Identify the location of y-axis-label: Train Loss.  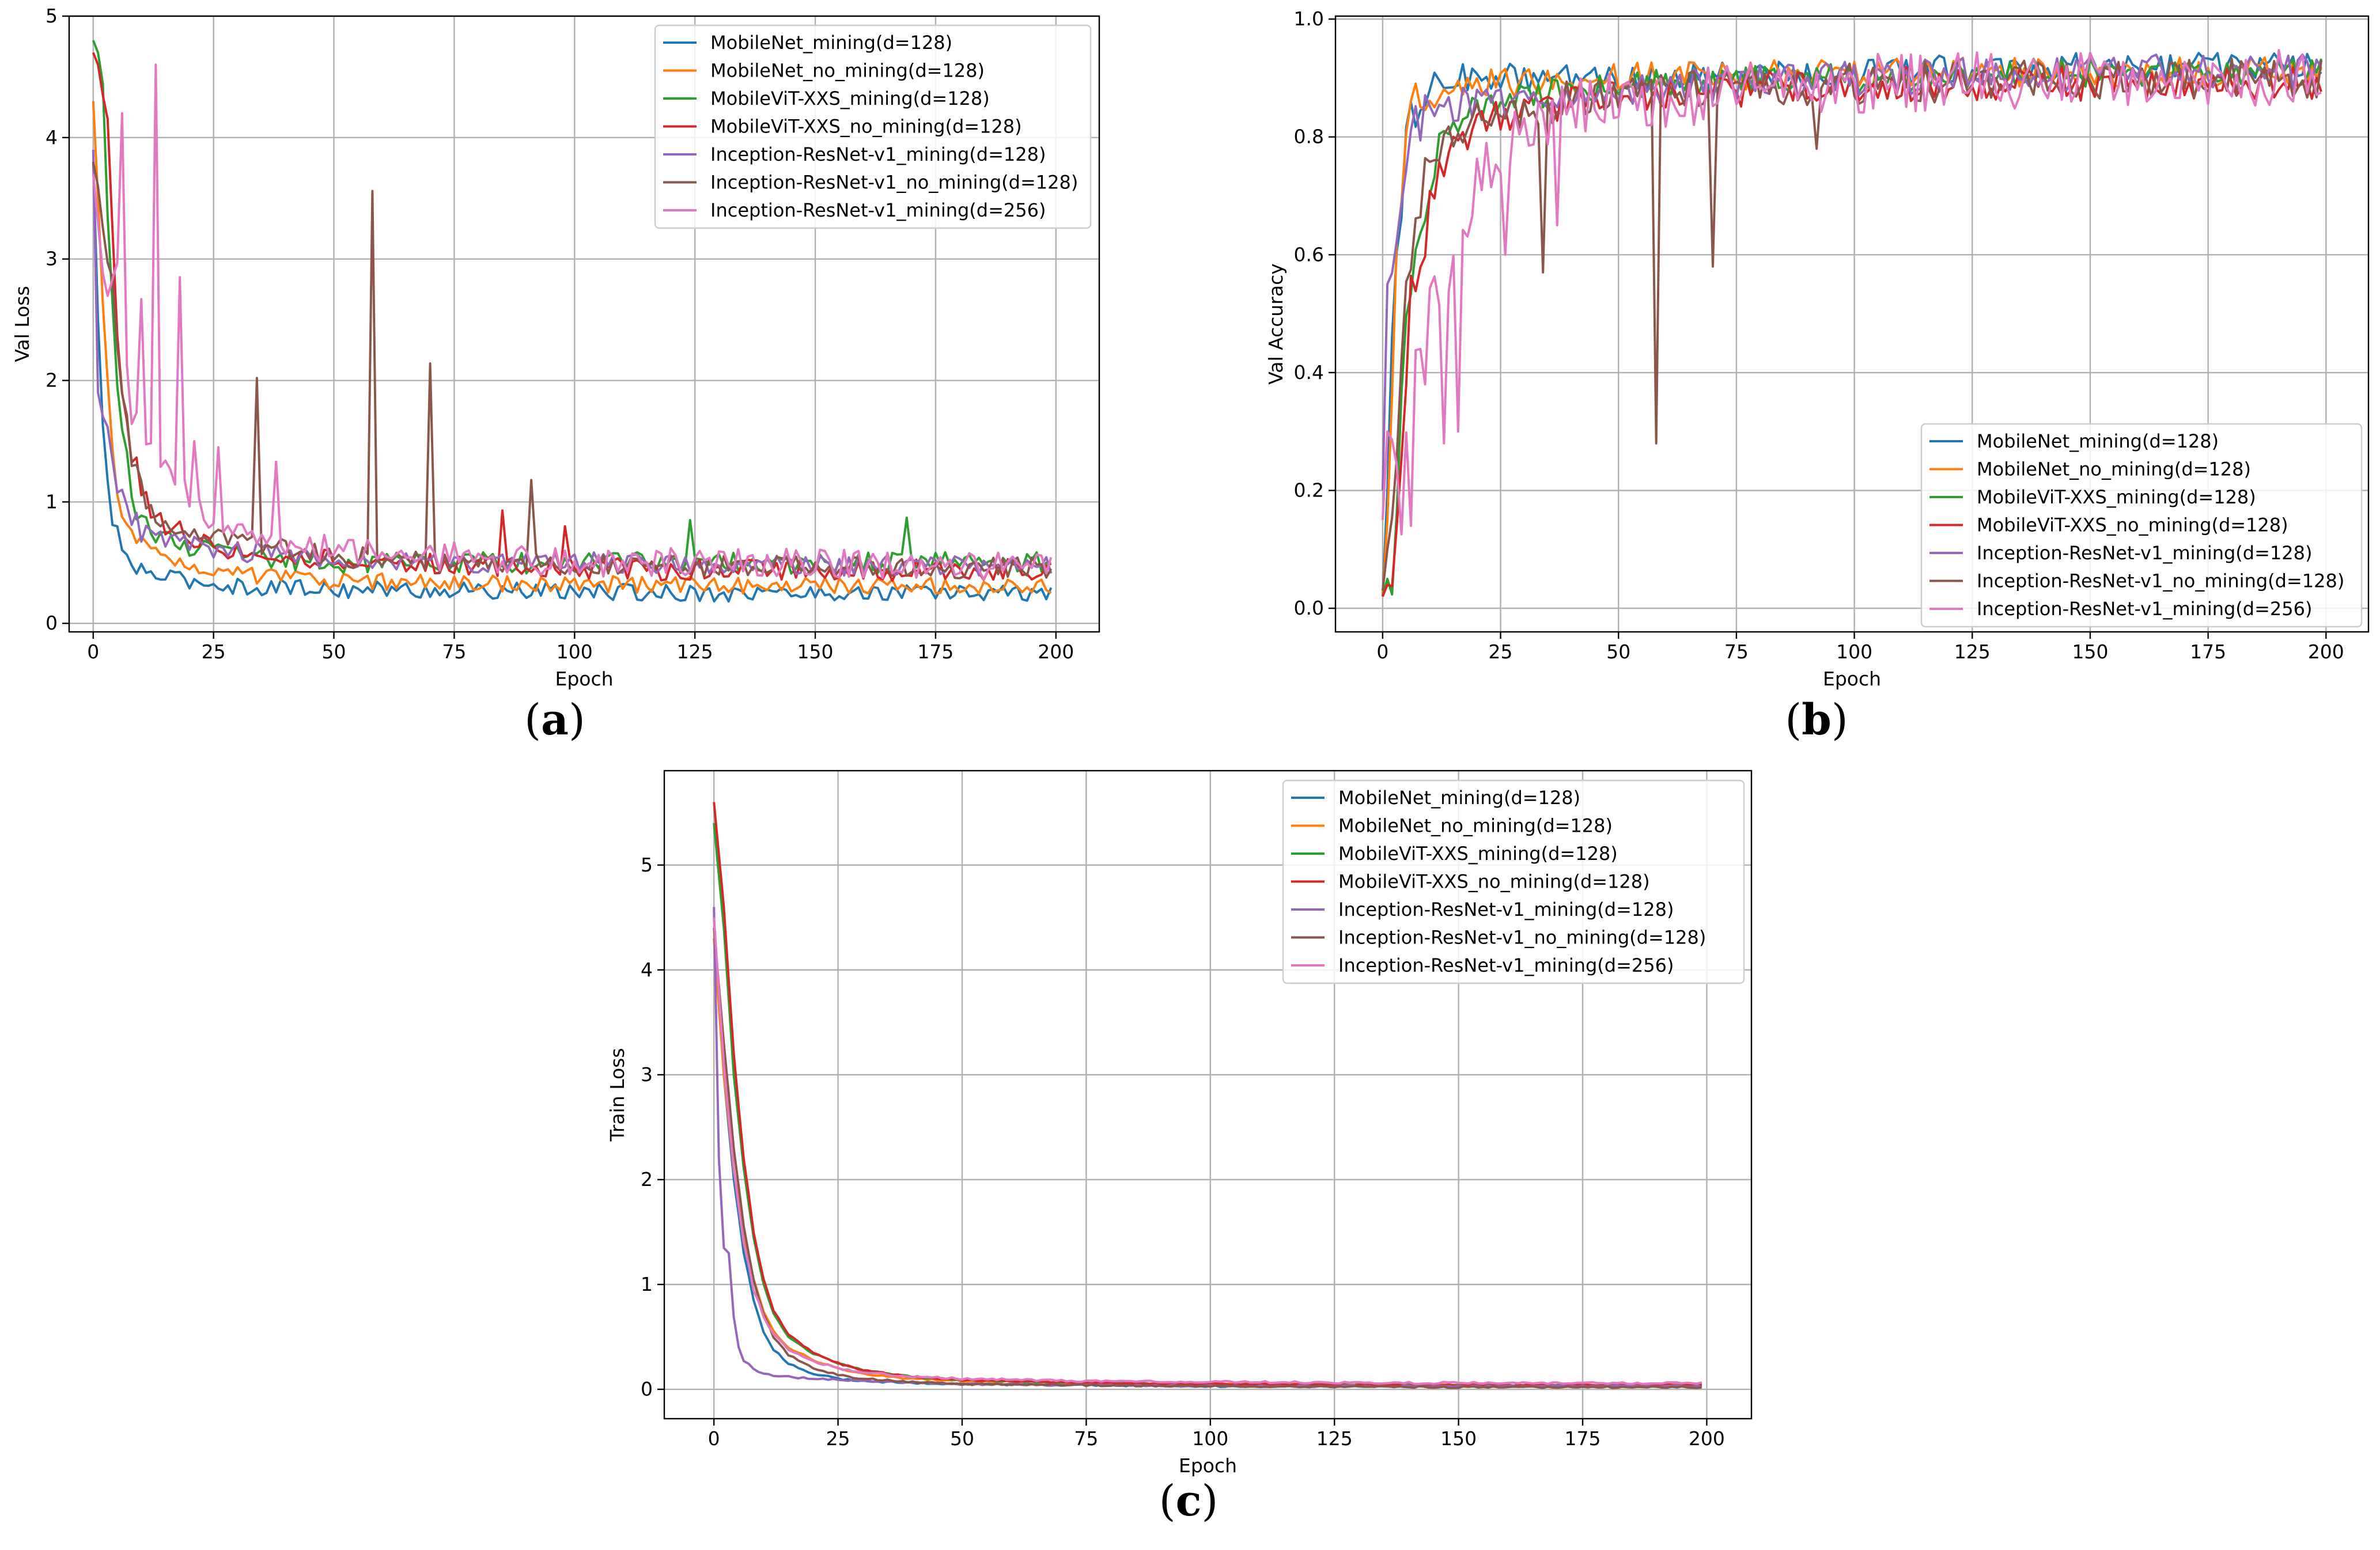
(618, 1095).